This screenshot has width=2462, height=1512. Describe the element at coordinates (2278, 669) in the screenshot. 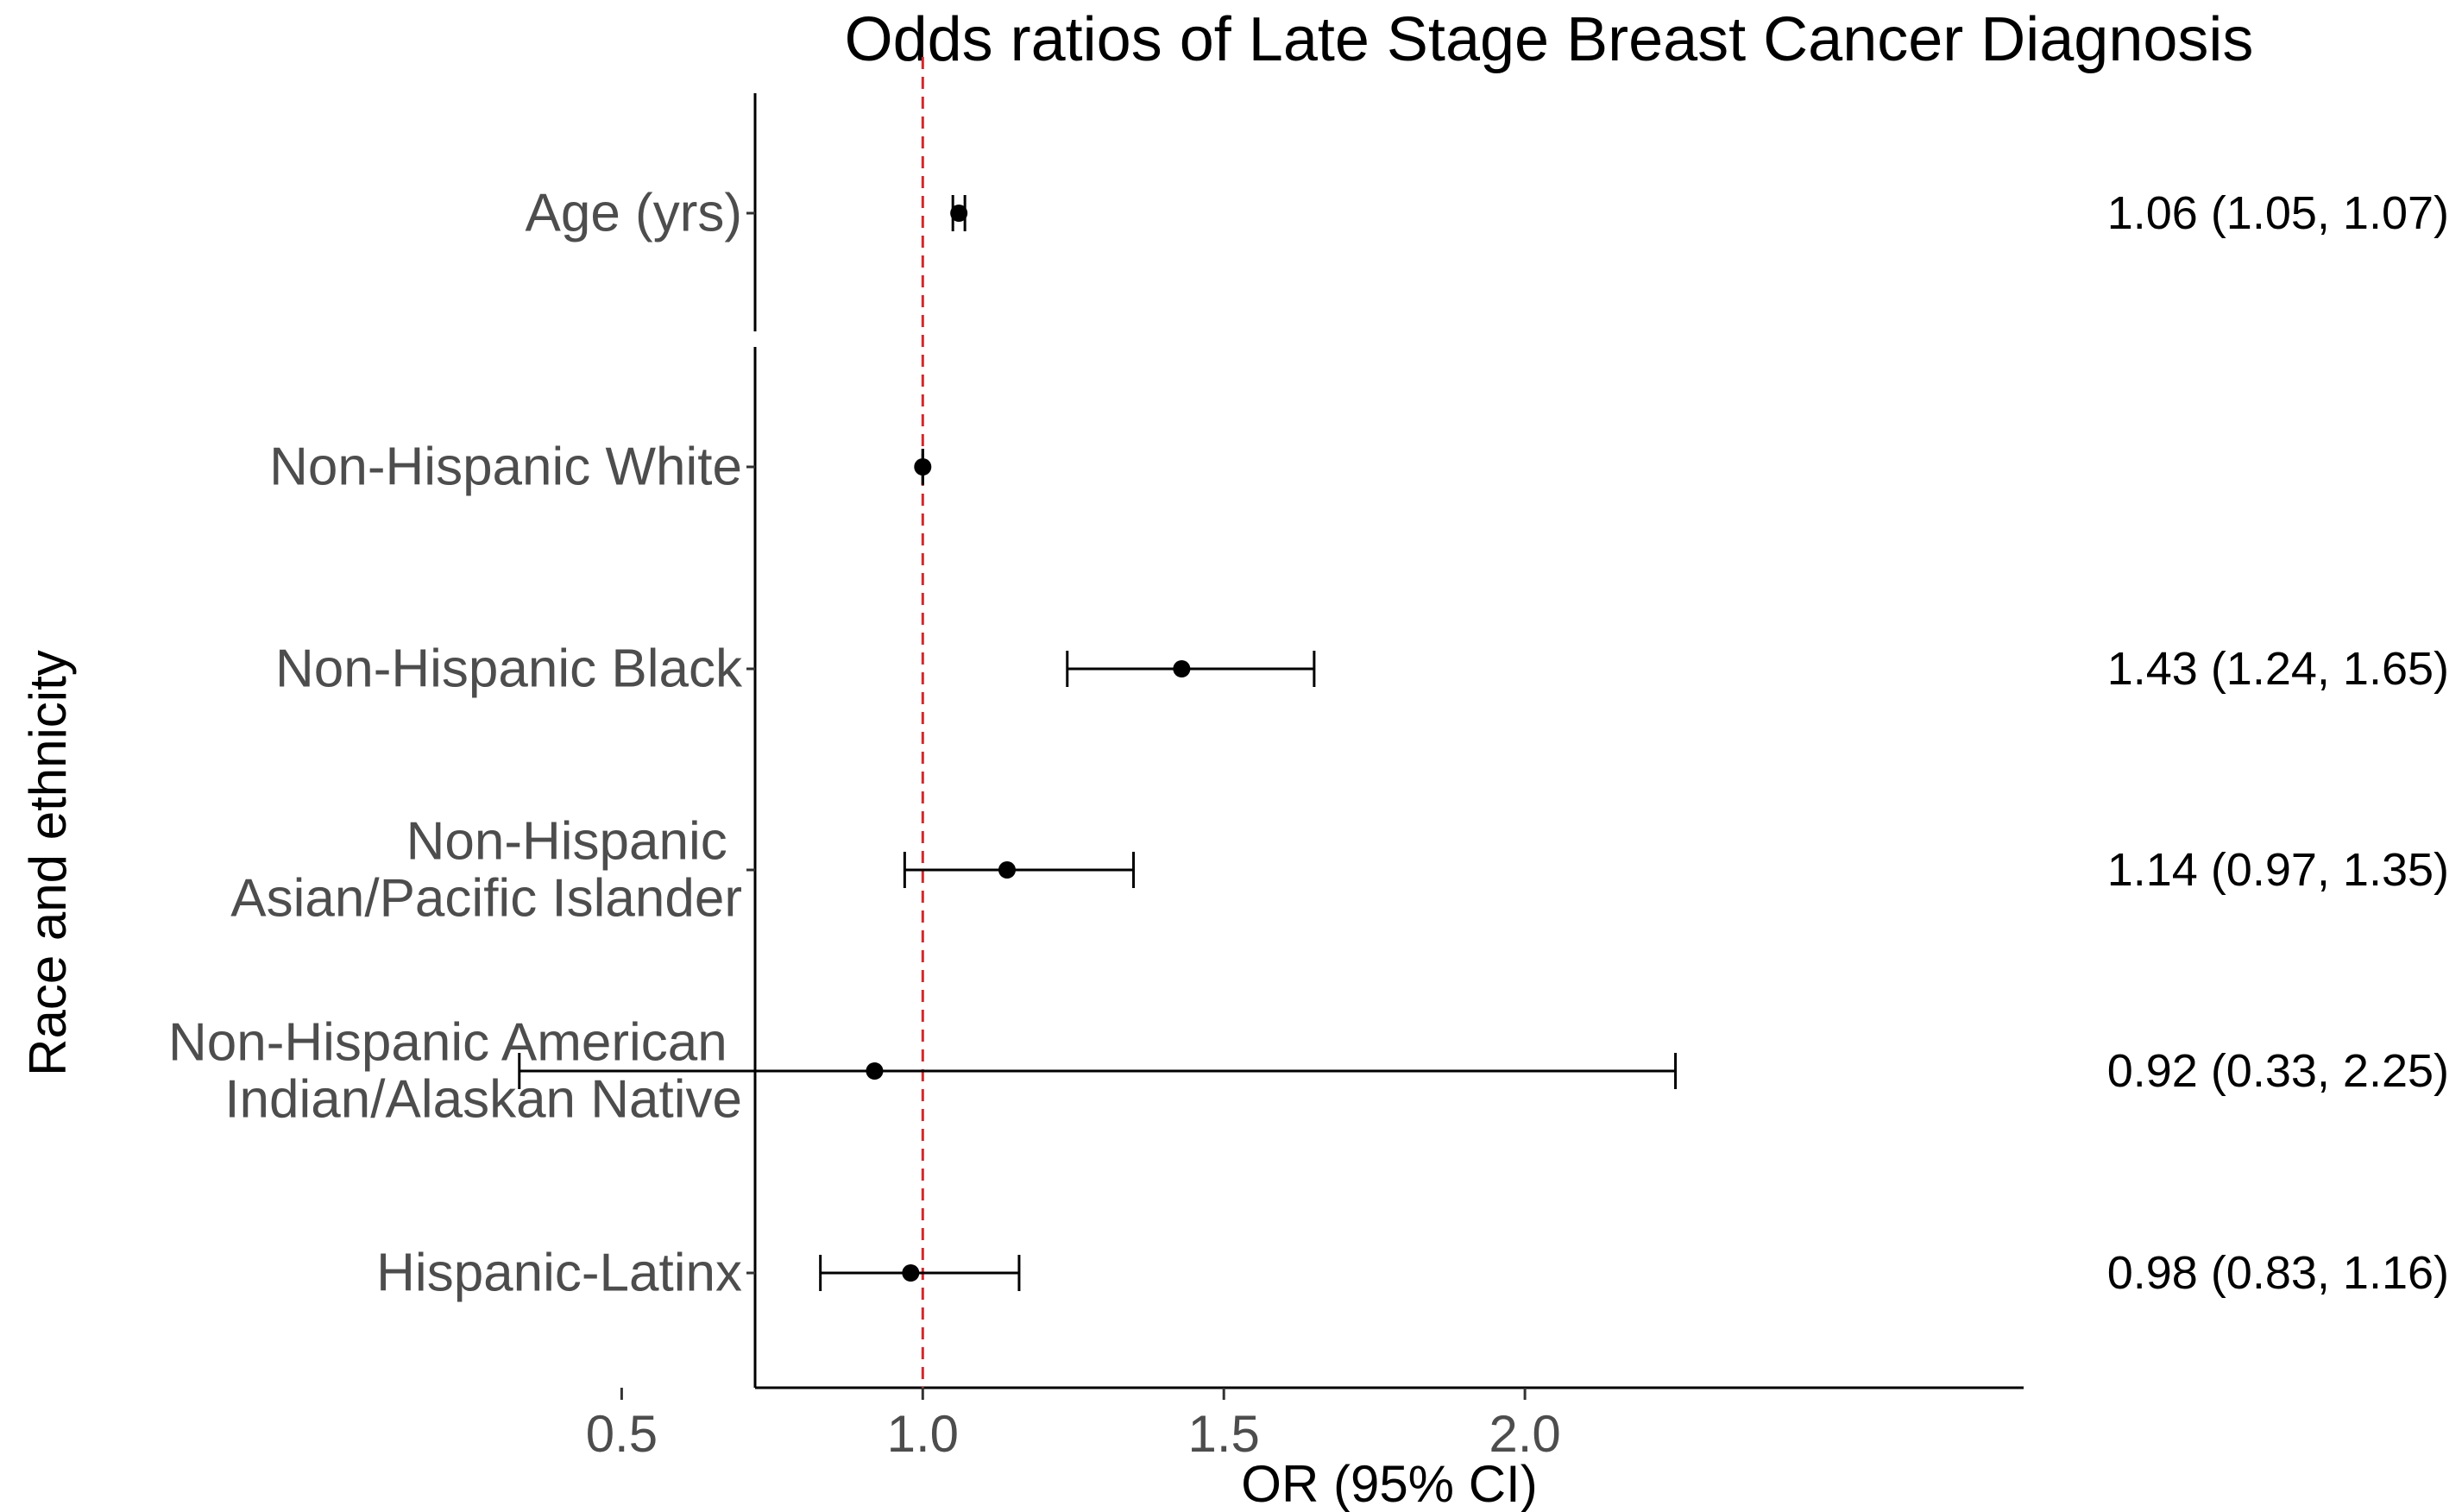

I see `or-annotation: 1.43 (1.24, 1.65)` at that location.